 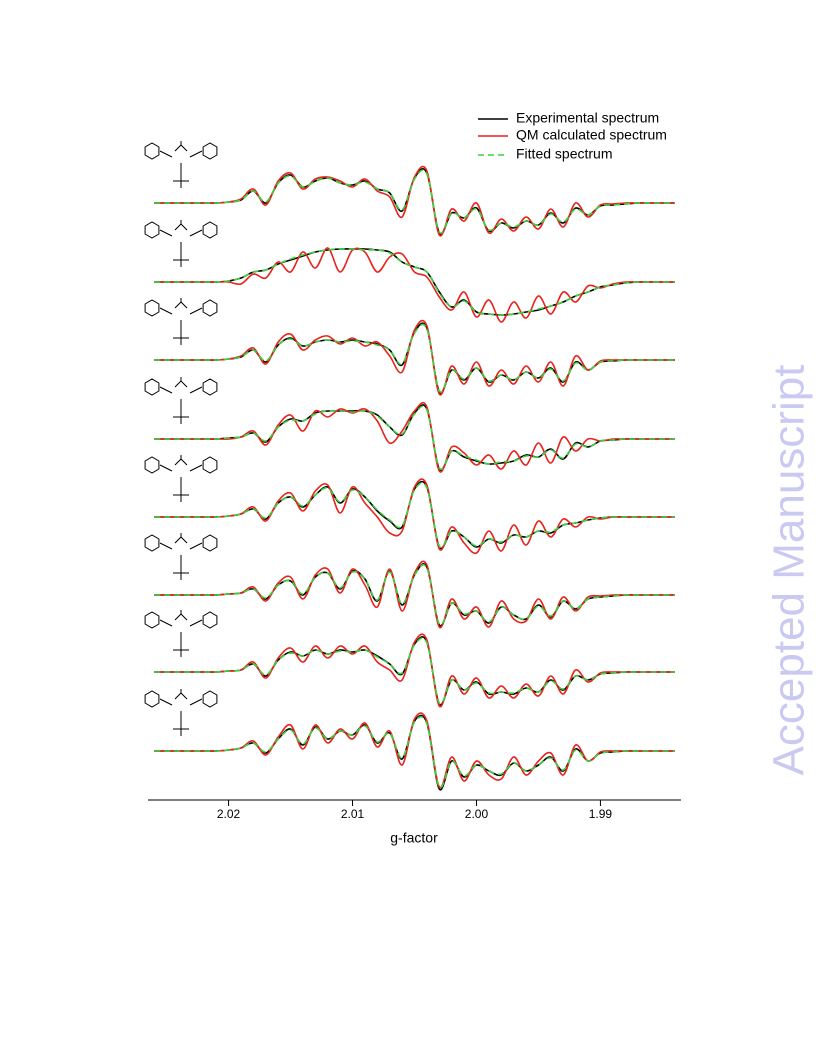 I want to click on x-tick-label: 1.99, so click(x=601, y=814).